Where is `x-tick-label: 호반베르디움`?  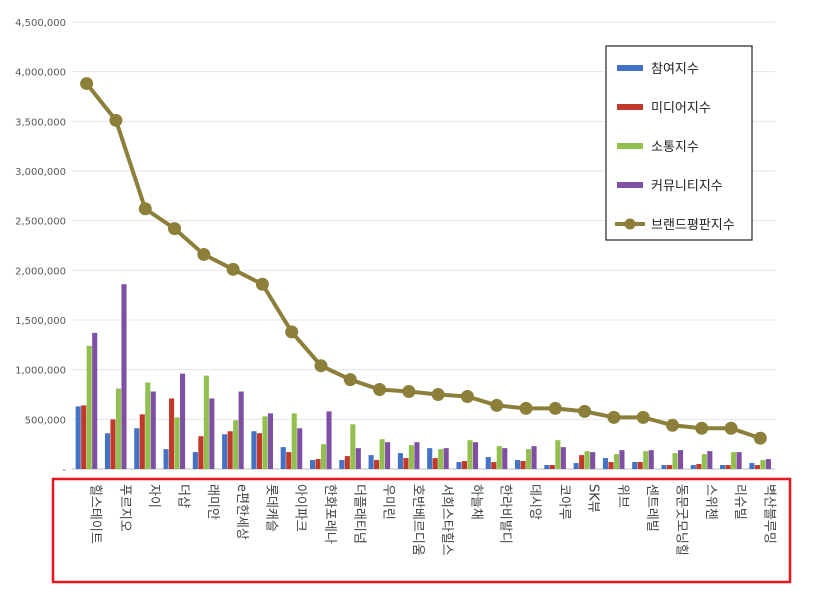 x-tick-label: 호반베르디움 is located at coordinates (417, 520).